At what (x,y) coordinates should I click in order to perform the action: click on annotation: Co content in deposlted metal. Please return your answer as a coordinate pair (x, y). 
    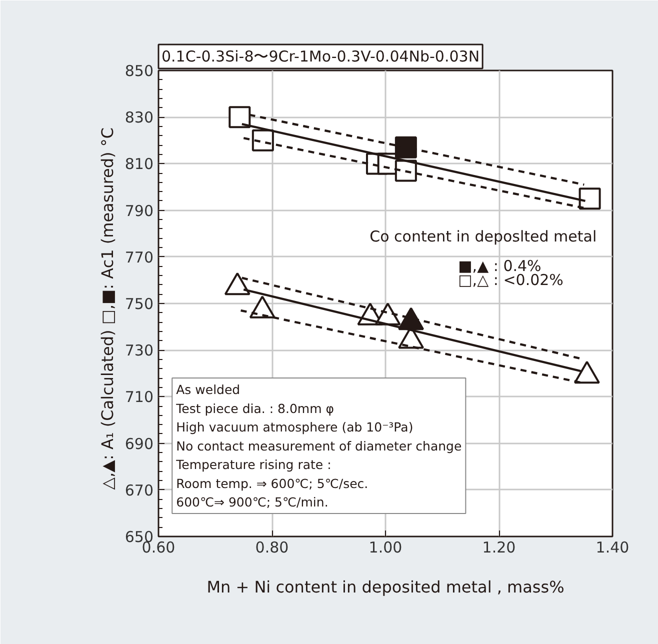
    Looking at the image, I should click on (483, 236).